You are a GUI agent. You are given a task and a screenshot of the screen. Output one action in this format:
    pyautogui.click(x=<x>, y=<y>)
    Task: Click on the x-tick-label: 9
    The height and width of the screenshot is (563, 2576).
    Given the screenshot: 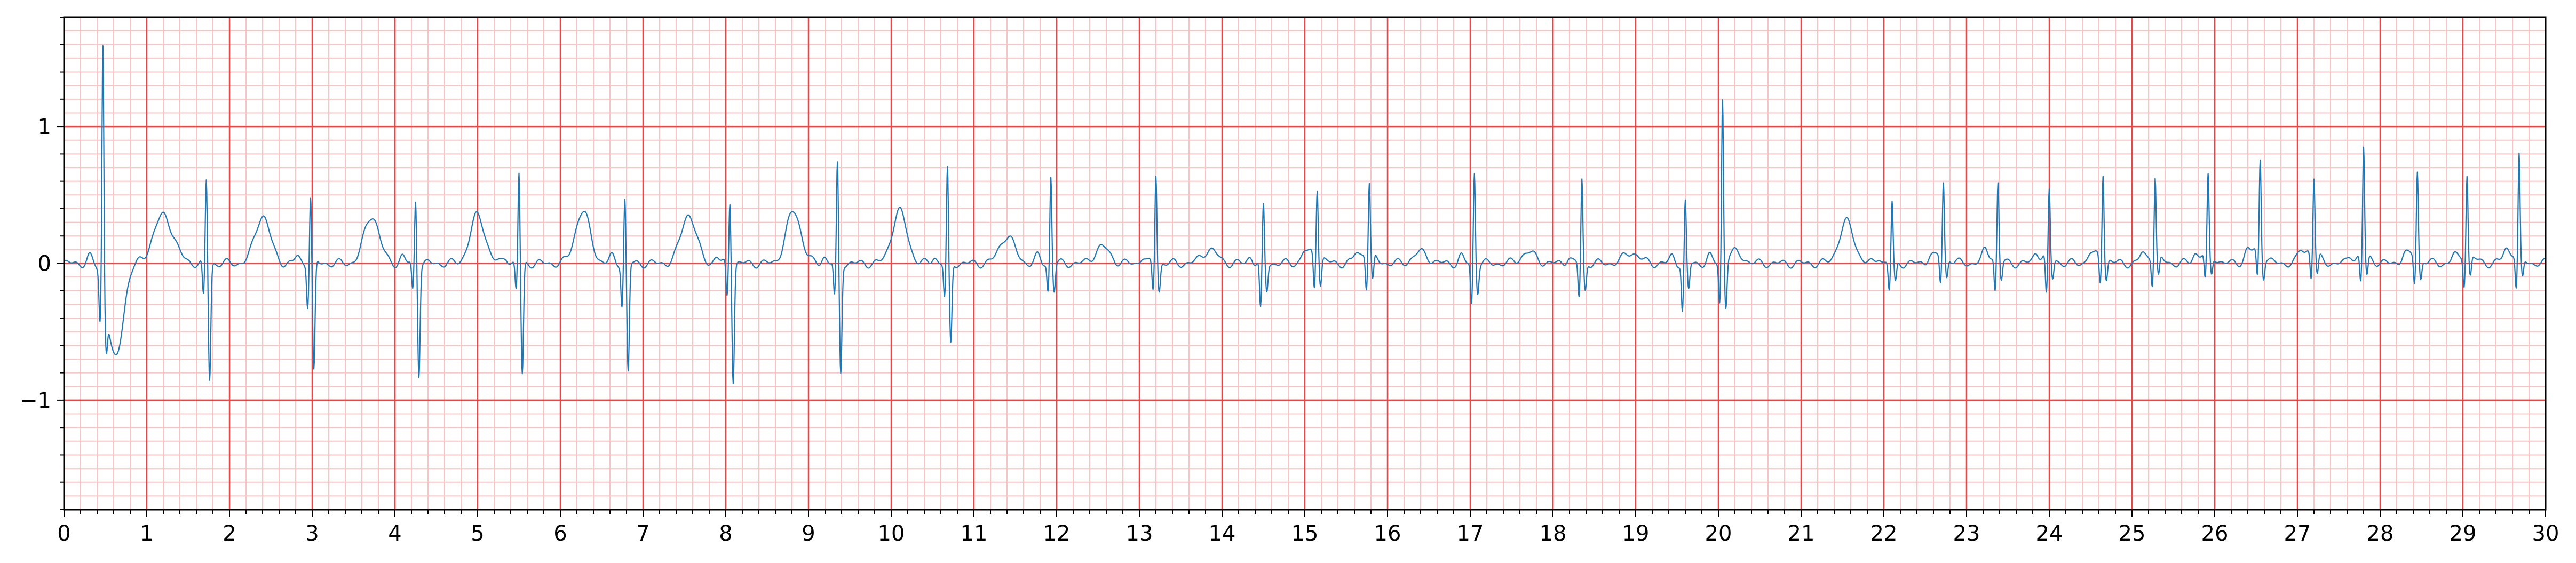 What is the action you would take?
    pyautogui.click(x=809, y=533)
    